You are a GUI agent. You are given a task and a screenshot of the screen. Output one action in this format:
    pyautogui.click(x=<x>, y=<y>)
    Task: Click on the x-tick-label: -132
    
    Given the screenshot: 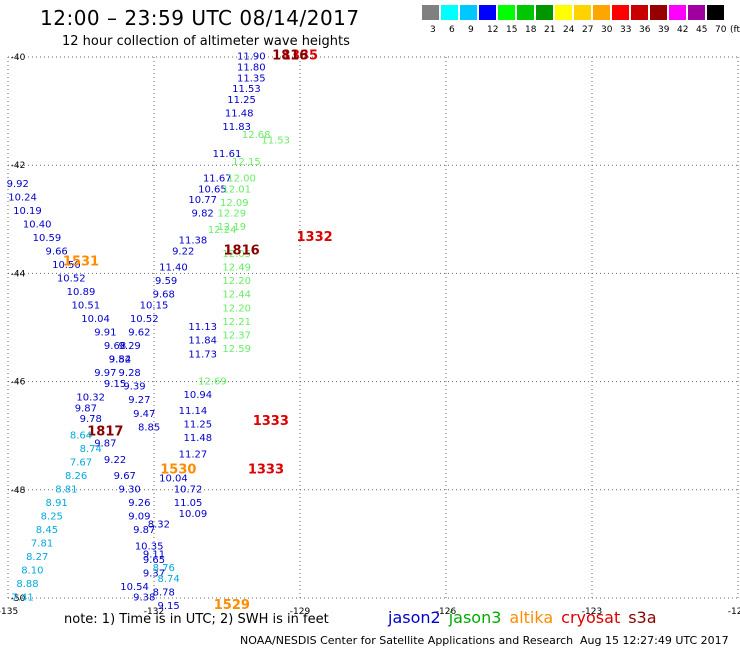 What is the action you would take?
    pyautogui.click(x=154, y=612)
    